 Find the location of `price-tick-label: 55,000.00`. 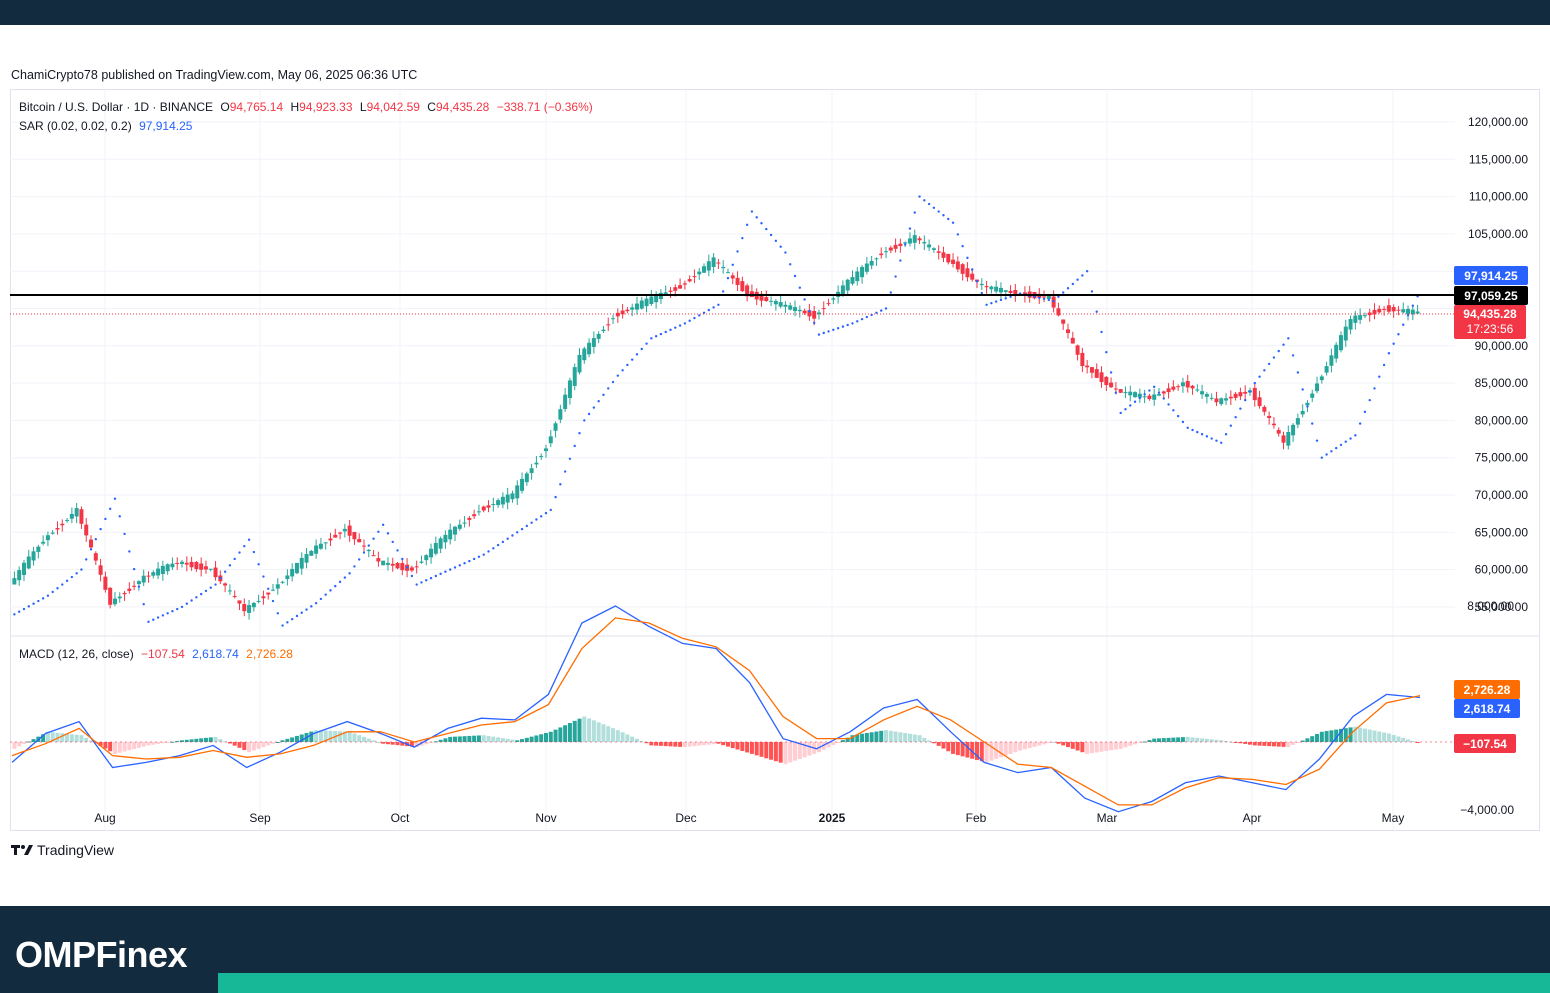

price-tick-label: 55,000.00 is located at coordinates (1502, 607).